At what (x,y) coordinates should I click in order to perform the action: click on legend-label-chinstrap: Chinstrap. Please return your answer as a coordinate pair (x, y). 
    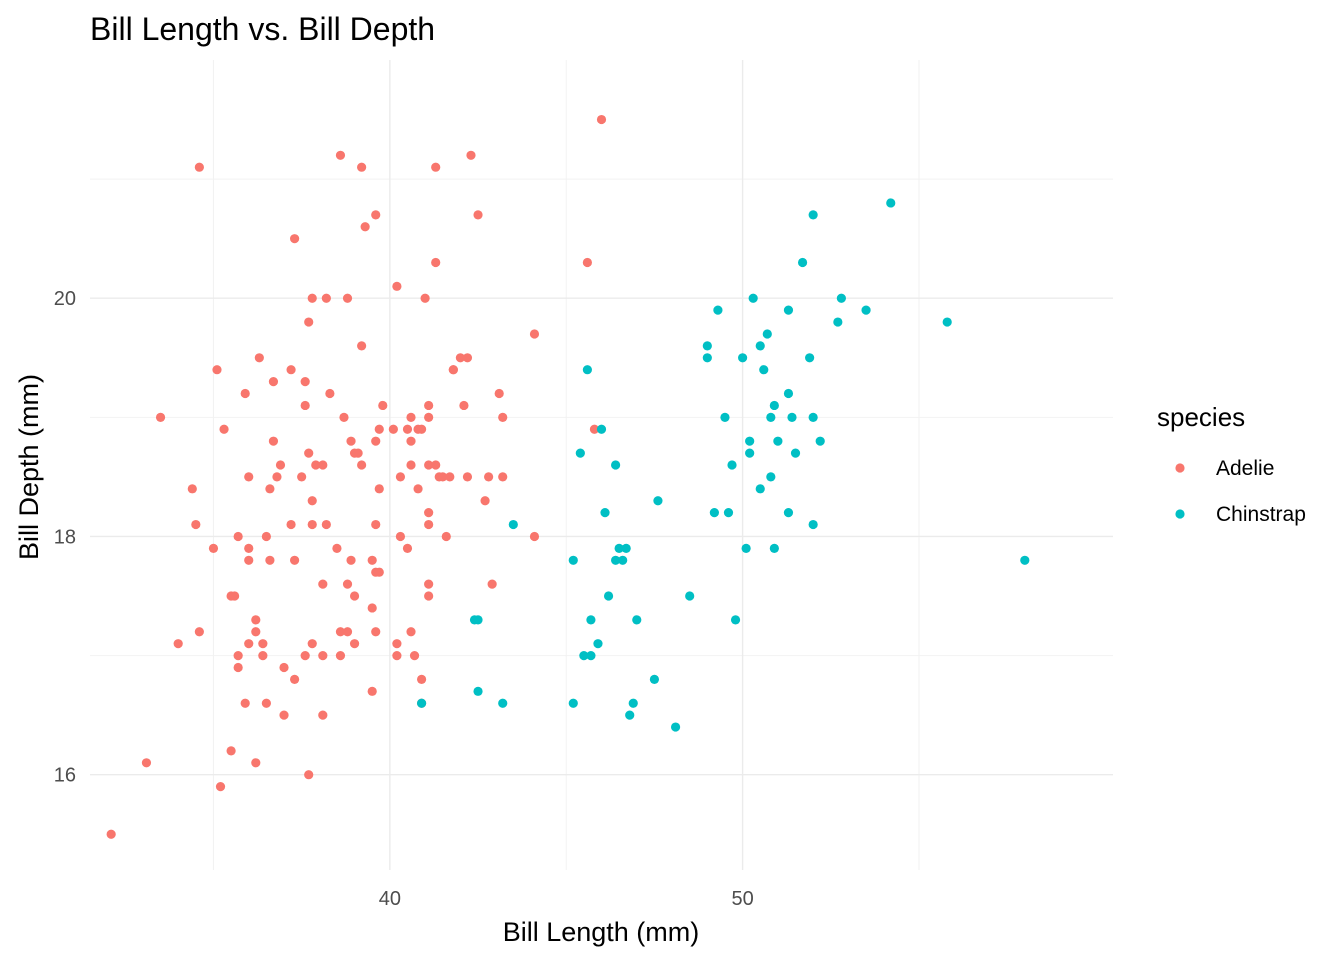
    Looking at the image, I should click on (1261, 514).